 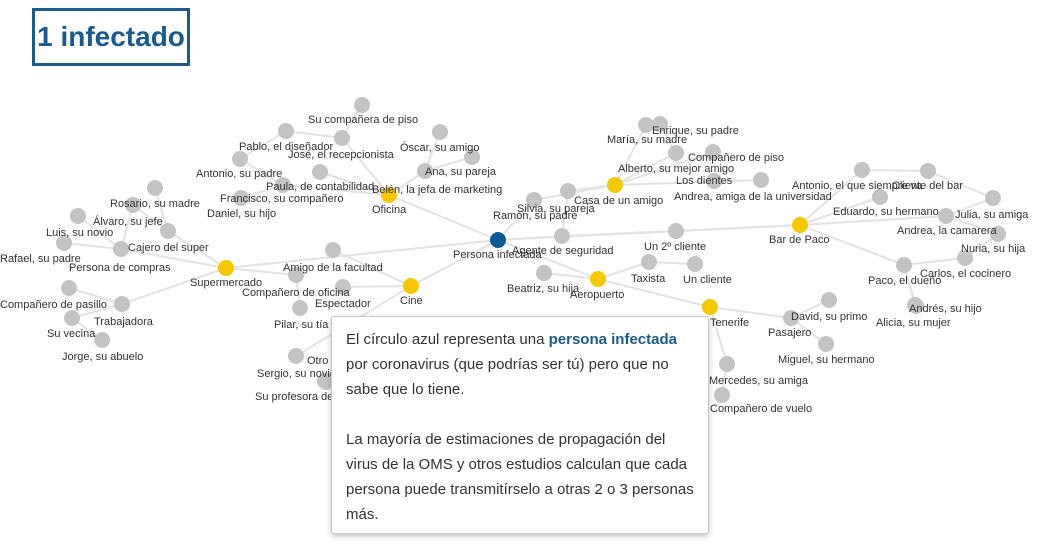 I want to click on node-amigofac, so click(x=333, y=250).